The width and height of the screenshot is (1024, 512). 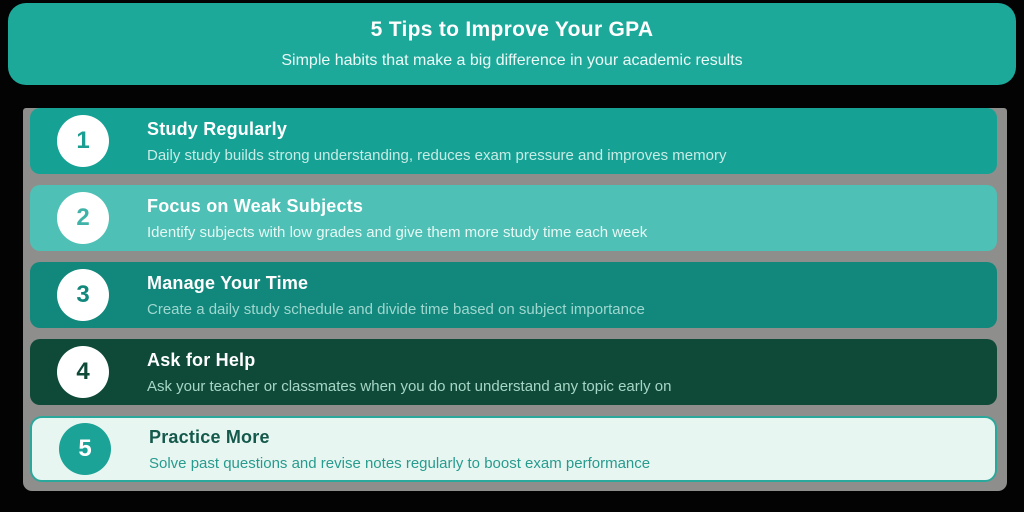 I want to click on tip-title: Focus on Weak Subjects, so click(x=255, y=205).